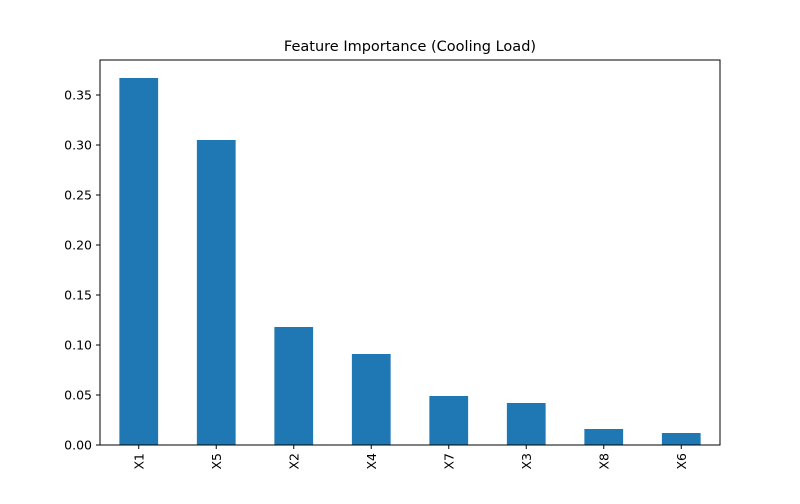 This screenshot has height=504, width=800. I want to click on y-axis: 0.00 0.05 0.10 0.15 0.20 0.25 0.30 0.35, so click(82, 270).